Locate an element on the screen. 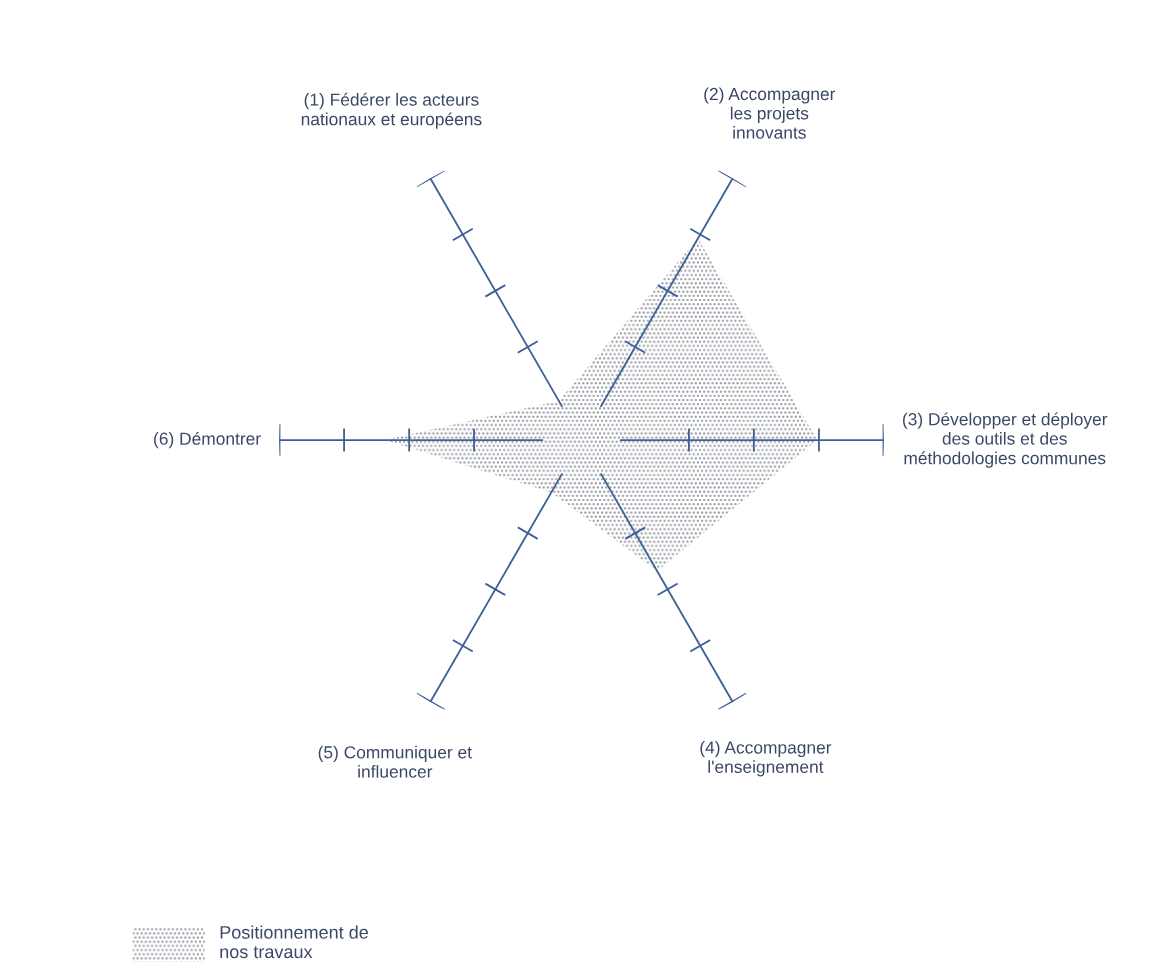 This screenshot has height=978, width=1163. spoke-label: (3) Développer et déployer des outils et des méthodologies communes is located at coordinates (1005, 440).